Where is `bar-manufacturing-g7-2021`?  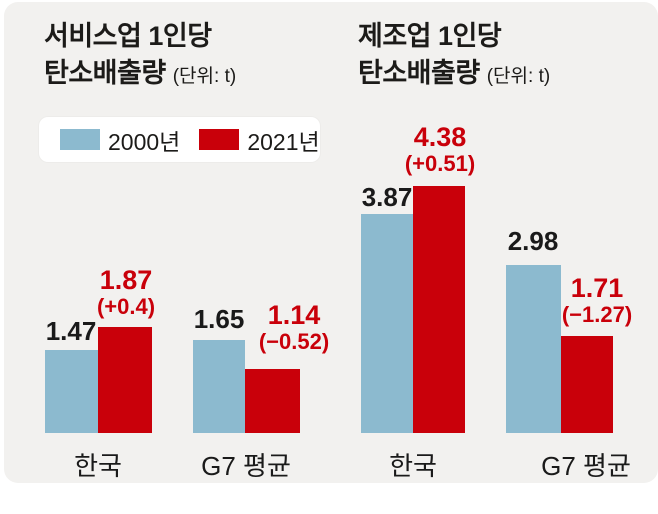 bar-manufacturing-g7-2021 is located at coordinates (587, 384).